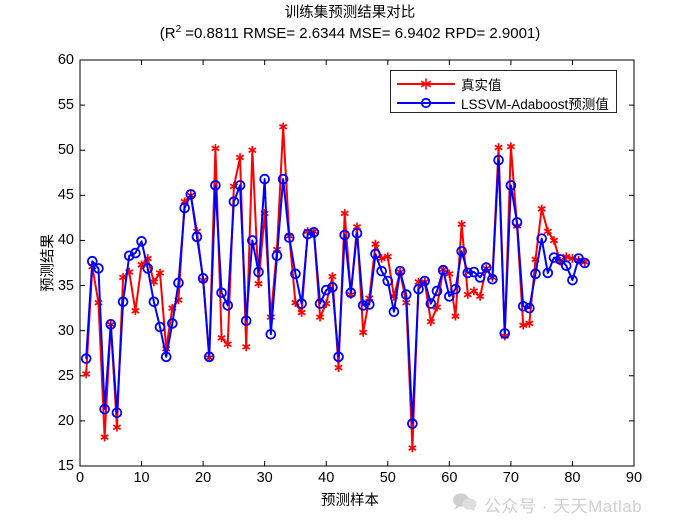 The height and width of the screenshot is (525, 700). Describe the element at coordinates (350, 13) in the screenshot. I see `chart-title: 训练集预测结果对比` at that location.